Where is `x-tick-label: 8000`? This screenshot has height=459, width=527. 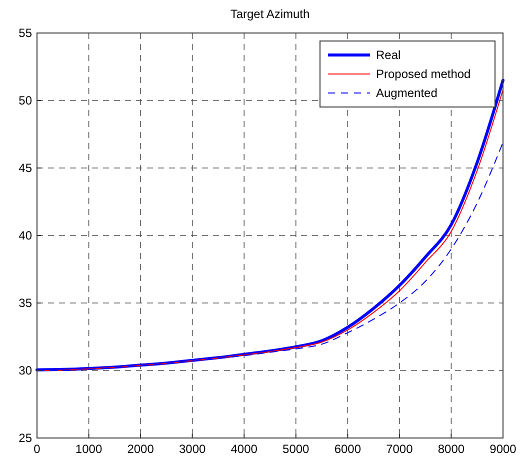
x-tick-label: 8000 is located at coordinates (451, 449).